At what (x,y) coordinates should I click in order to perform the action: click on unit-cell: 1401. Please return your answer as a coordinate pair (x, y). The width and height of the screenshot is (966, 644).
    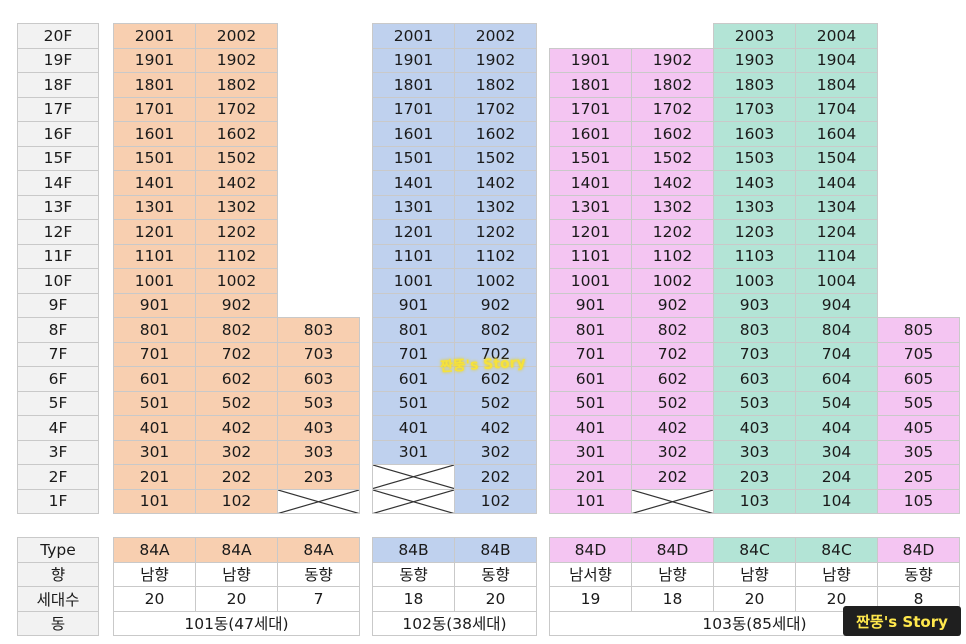
    Looking at the image, I should click on (590, 183).